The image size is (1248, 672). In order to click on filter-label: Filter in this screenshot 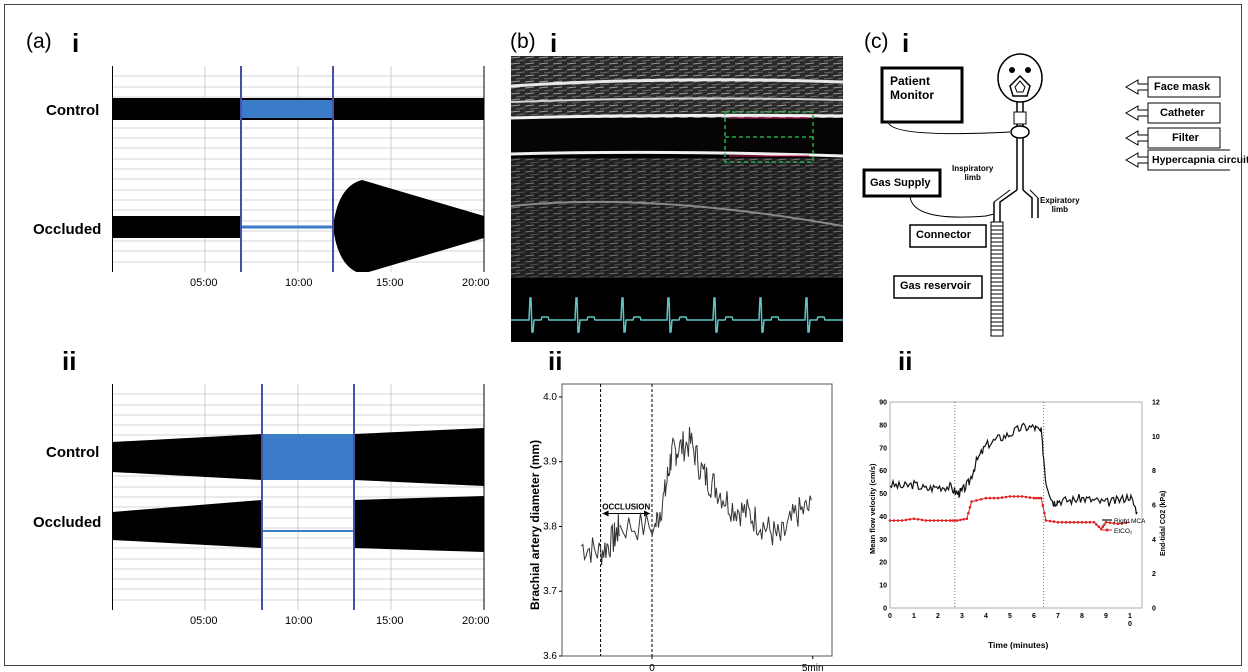, I will do `click(1185, 138)`.